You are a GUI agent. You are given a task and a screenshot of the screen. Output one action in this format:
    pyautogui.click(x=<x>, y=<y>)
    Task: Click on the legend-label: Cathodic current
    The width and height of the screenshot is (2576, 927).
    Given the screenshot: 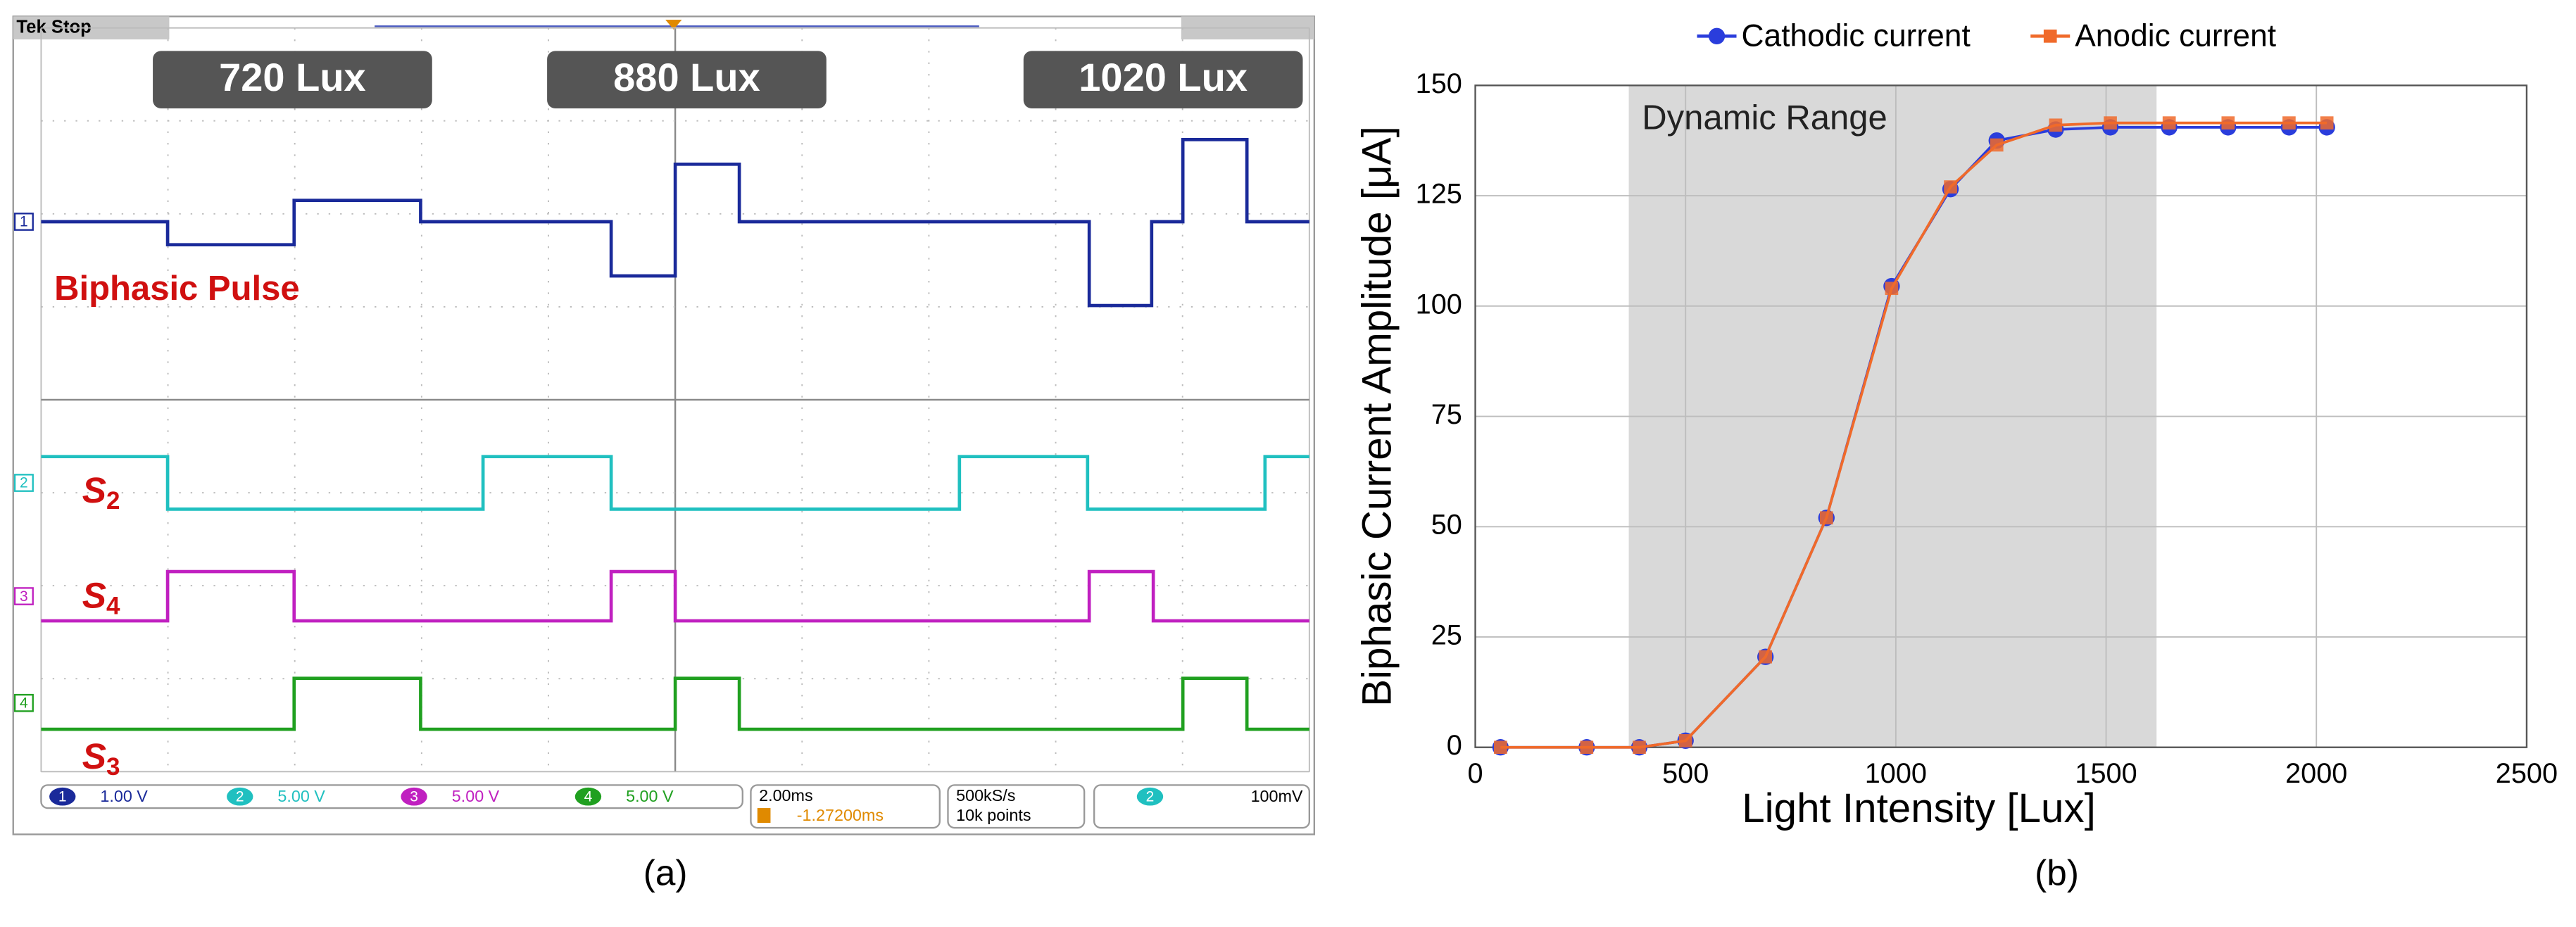 What is the action you would take?
    pyautogui.click(x=1856, y=35)
    